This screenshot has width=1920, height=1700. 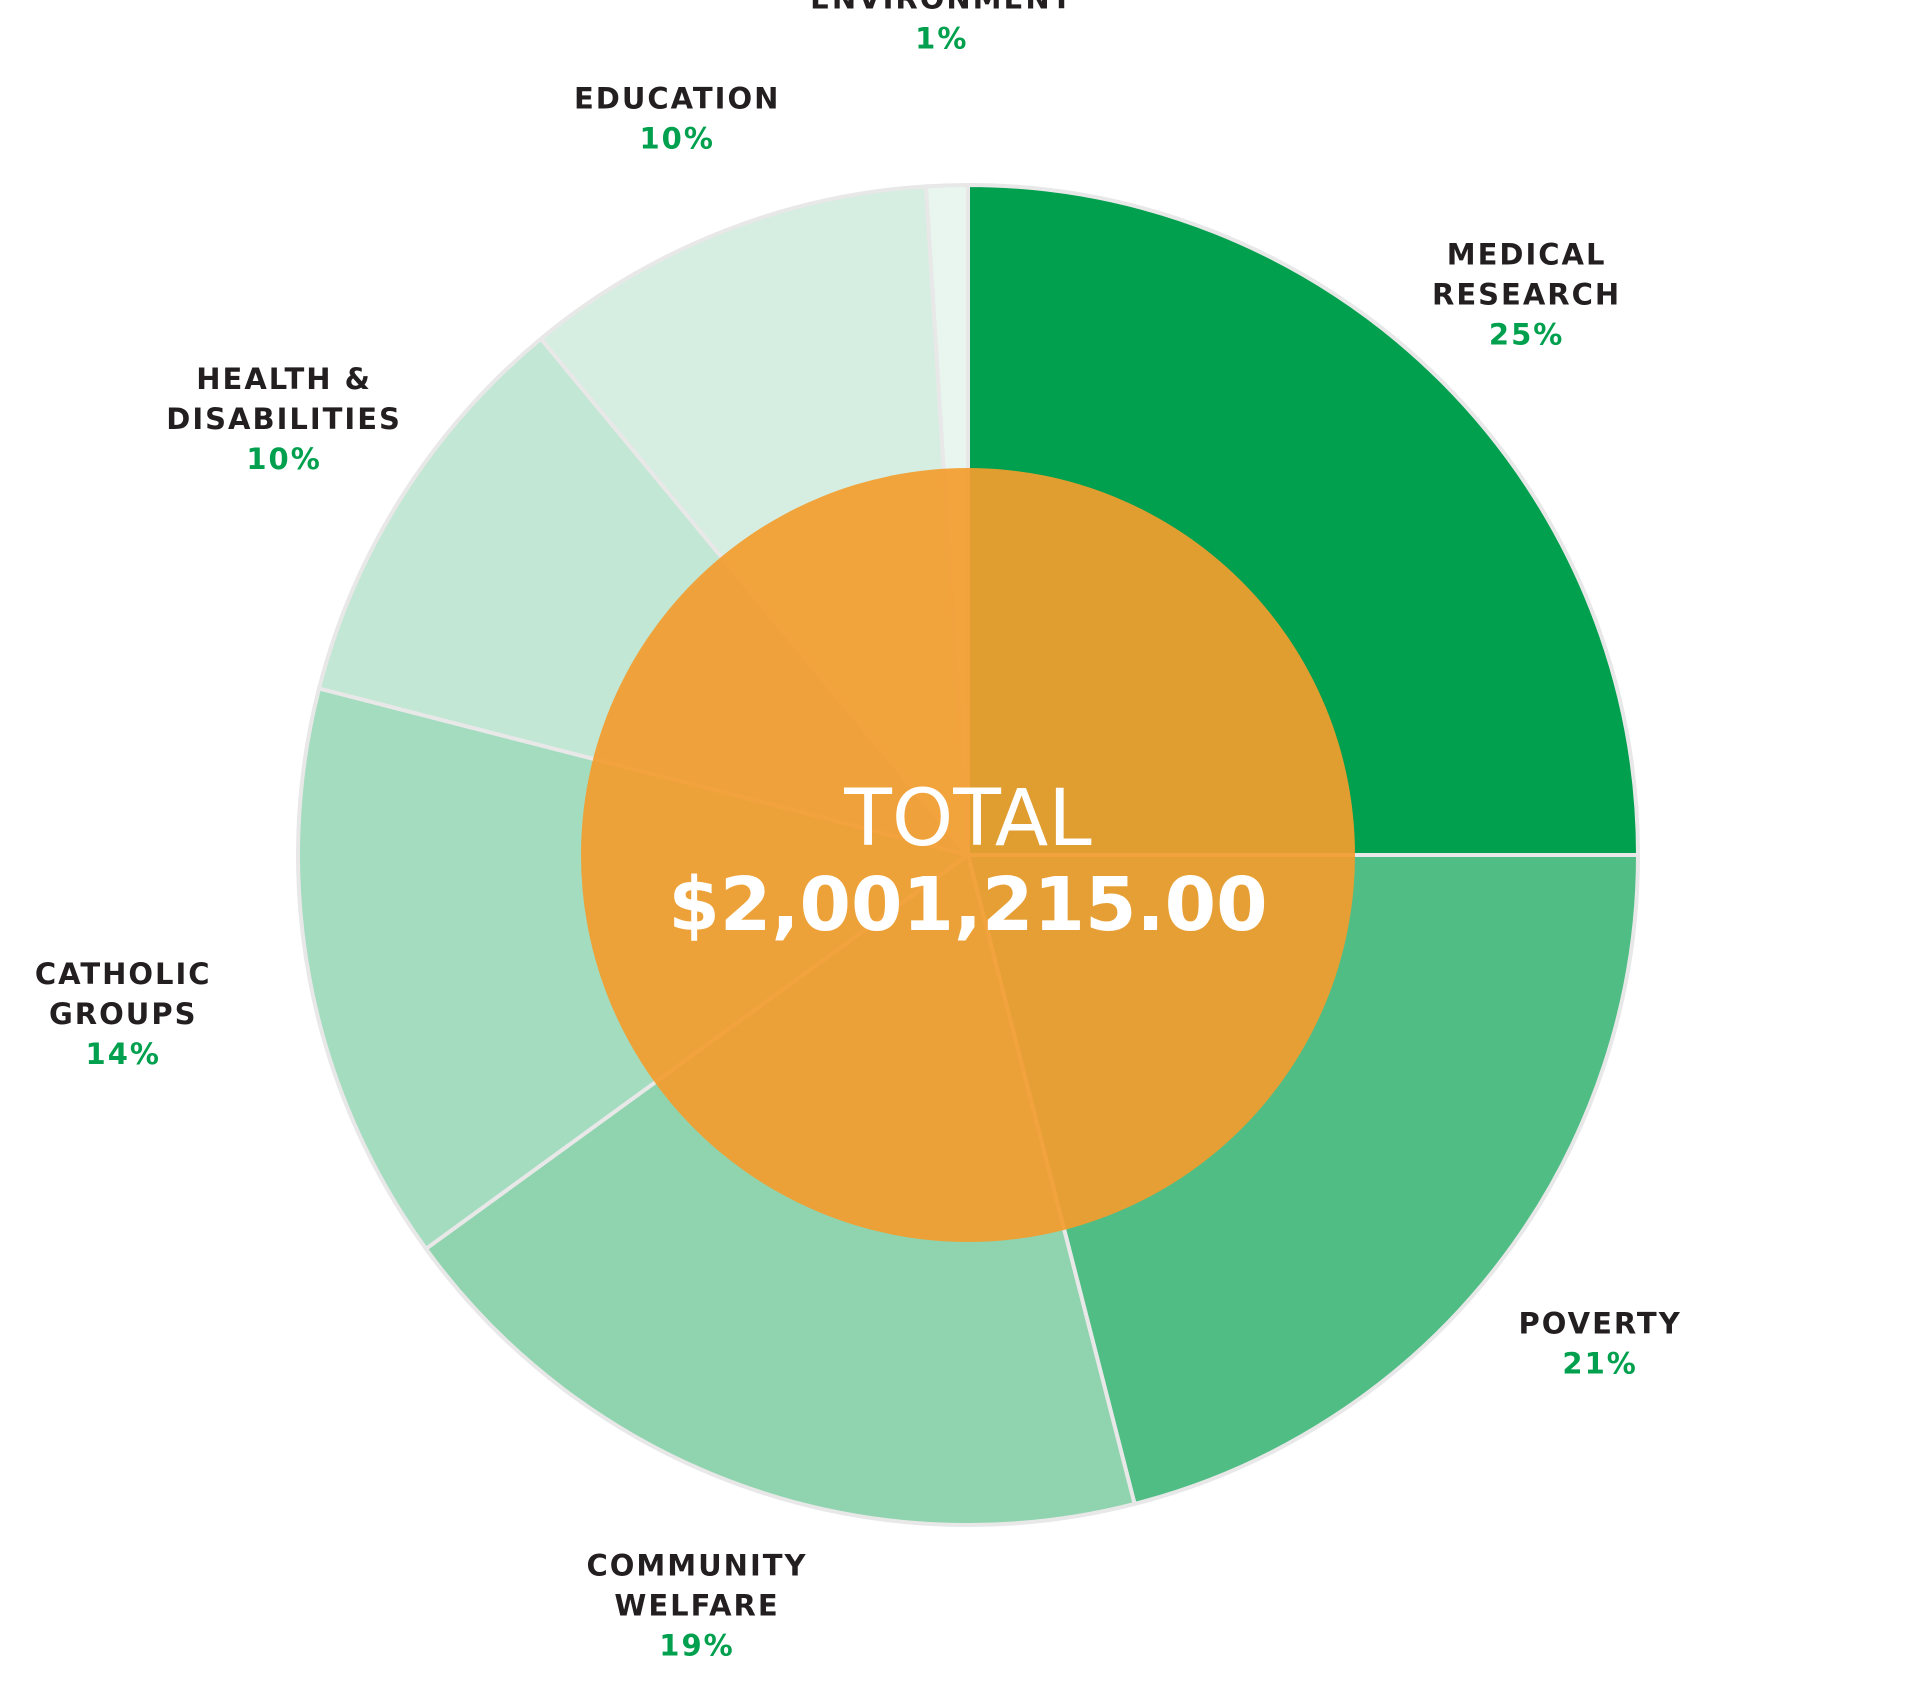 What do you see at coordinates (1600, 1323) in the screenshot?
I see `slice-label-text: POVERTY` at bounding box center [1600, 1323].